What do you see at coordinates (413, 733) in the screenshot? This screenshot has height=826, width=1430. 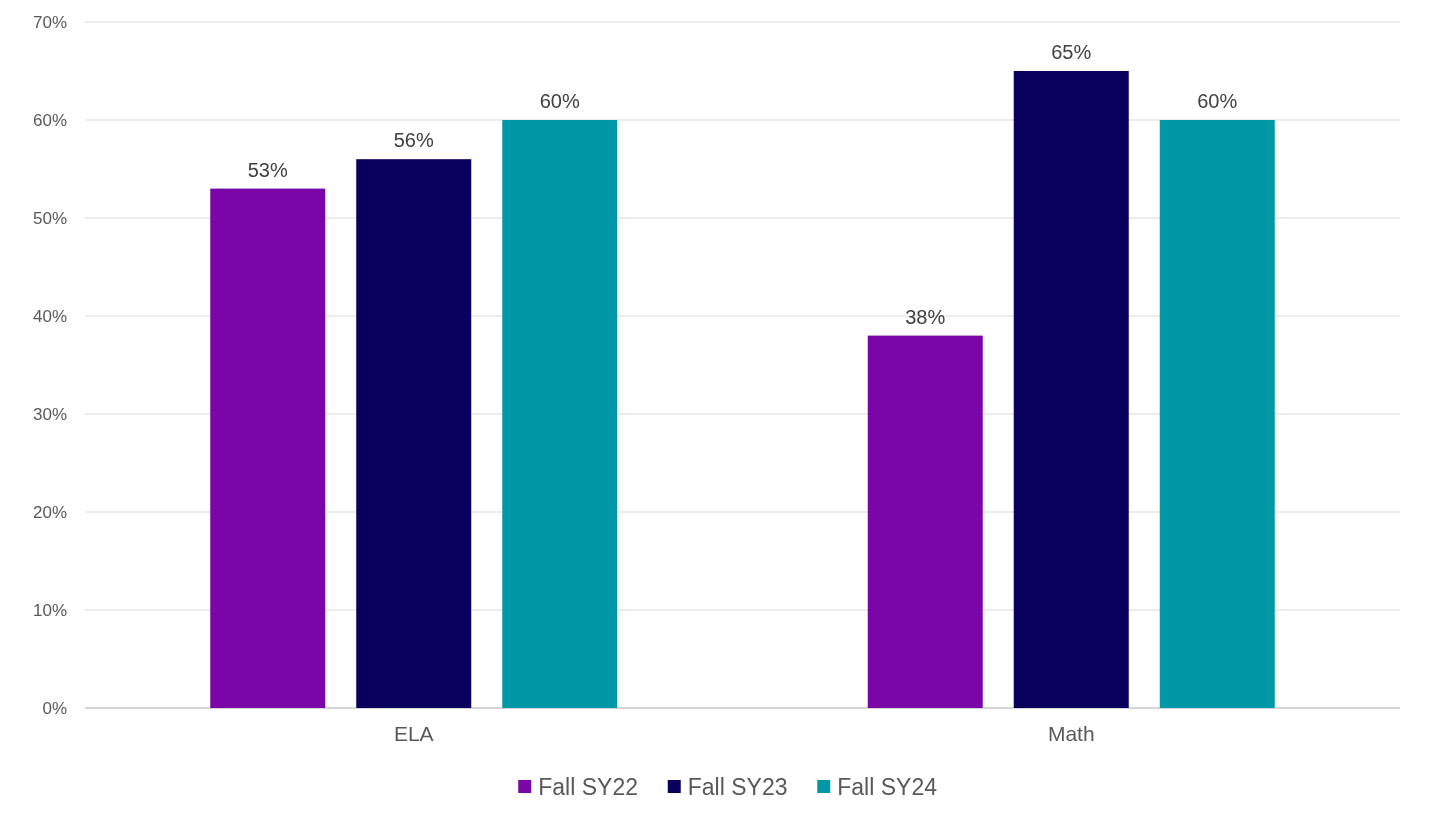 I see `x-tick-label: ELA` at bounding box center [413, 733].